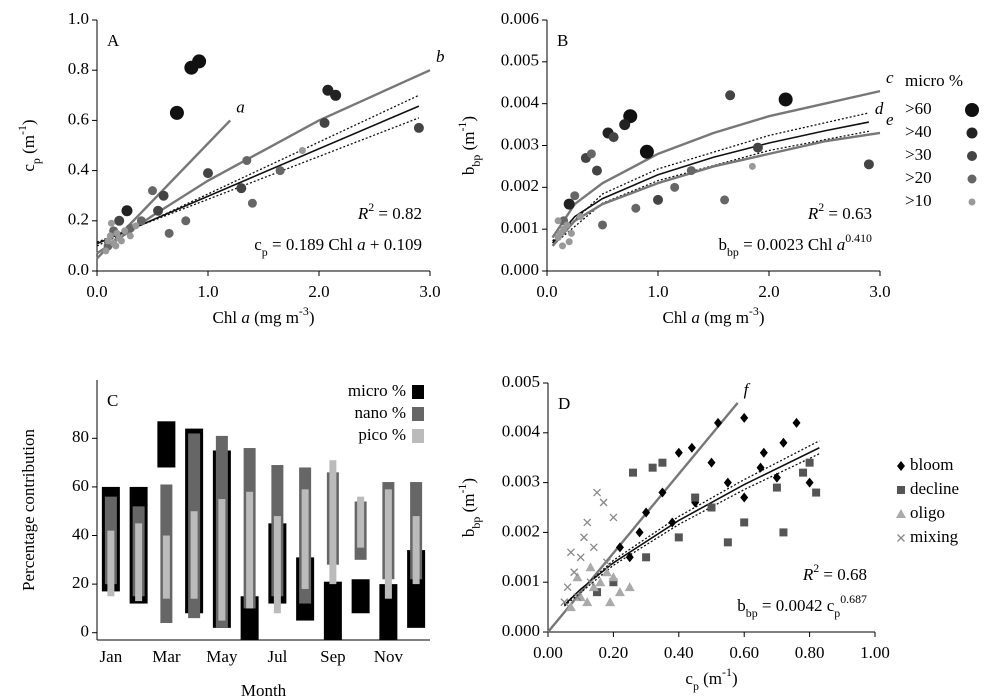  What do you see at coordinates (112, 400) in the screenshot?
I see `panel-label: C` at bounding box center [112, 400].